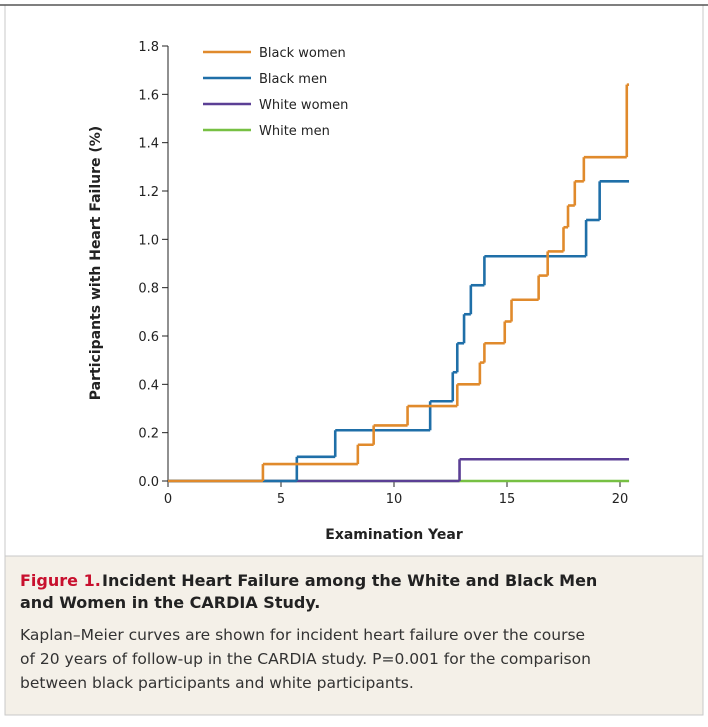 Image resolution: width=708 pixels, height=727 pixels. Describe the element at coordinates (148, 337) in the screenshot. I see `y-tick-label: 0.6` at that location.